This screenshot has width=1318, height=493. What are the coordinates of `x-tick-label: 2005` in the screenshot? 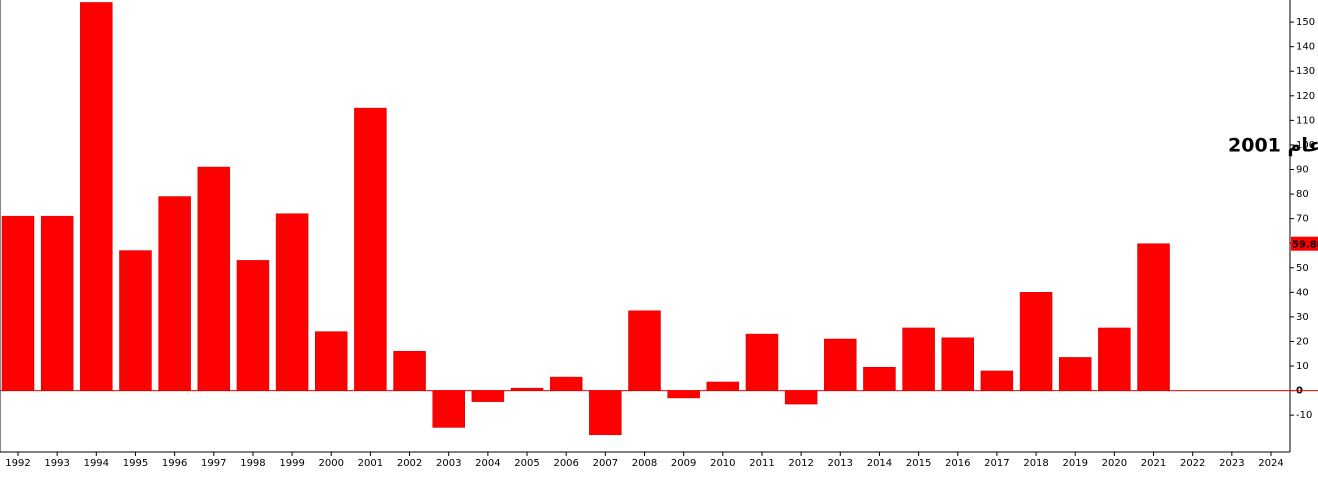 It's located at (526, 463).